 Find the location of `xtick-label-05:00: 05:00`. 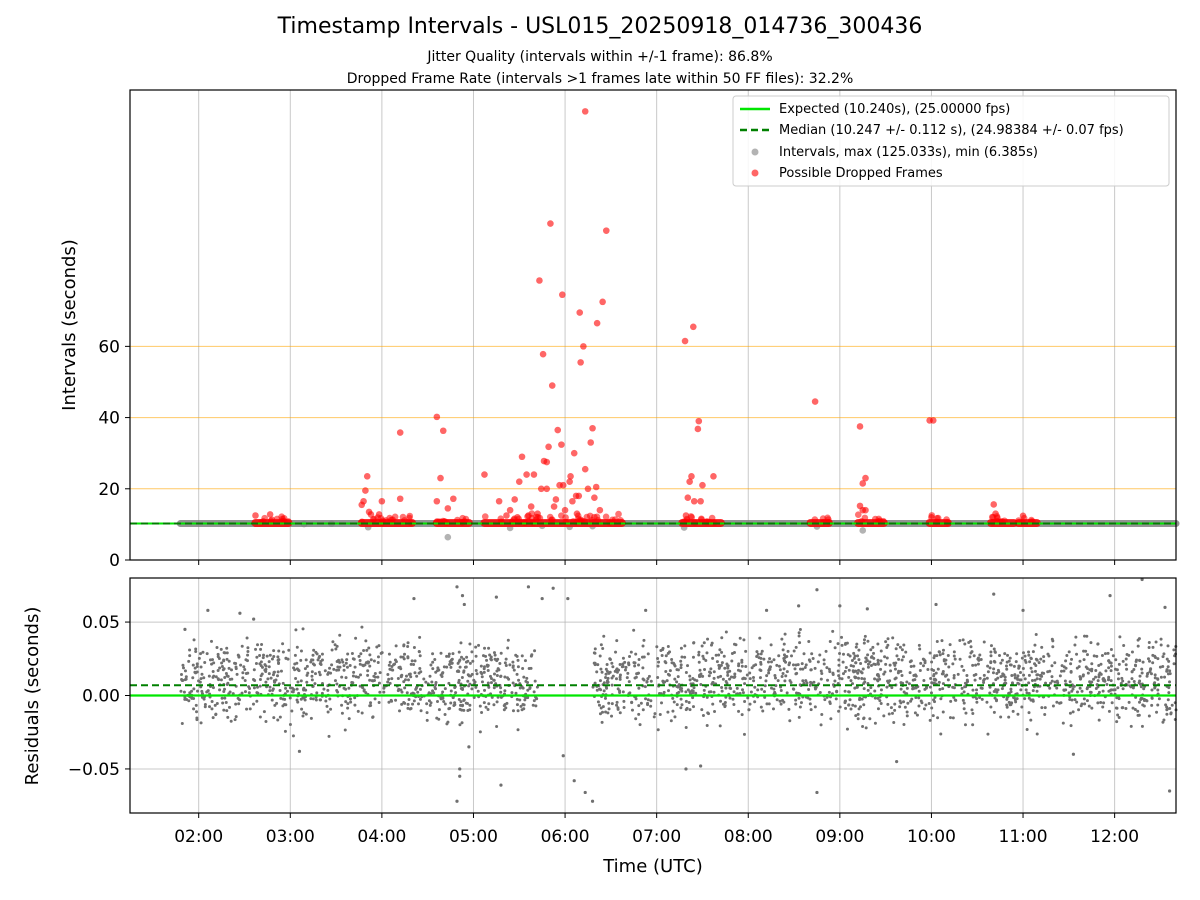

xtick-label-05:00: 05:00 is located at coordinates (473, 837).